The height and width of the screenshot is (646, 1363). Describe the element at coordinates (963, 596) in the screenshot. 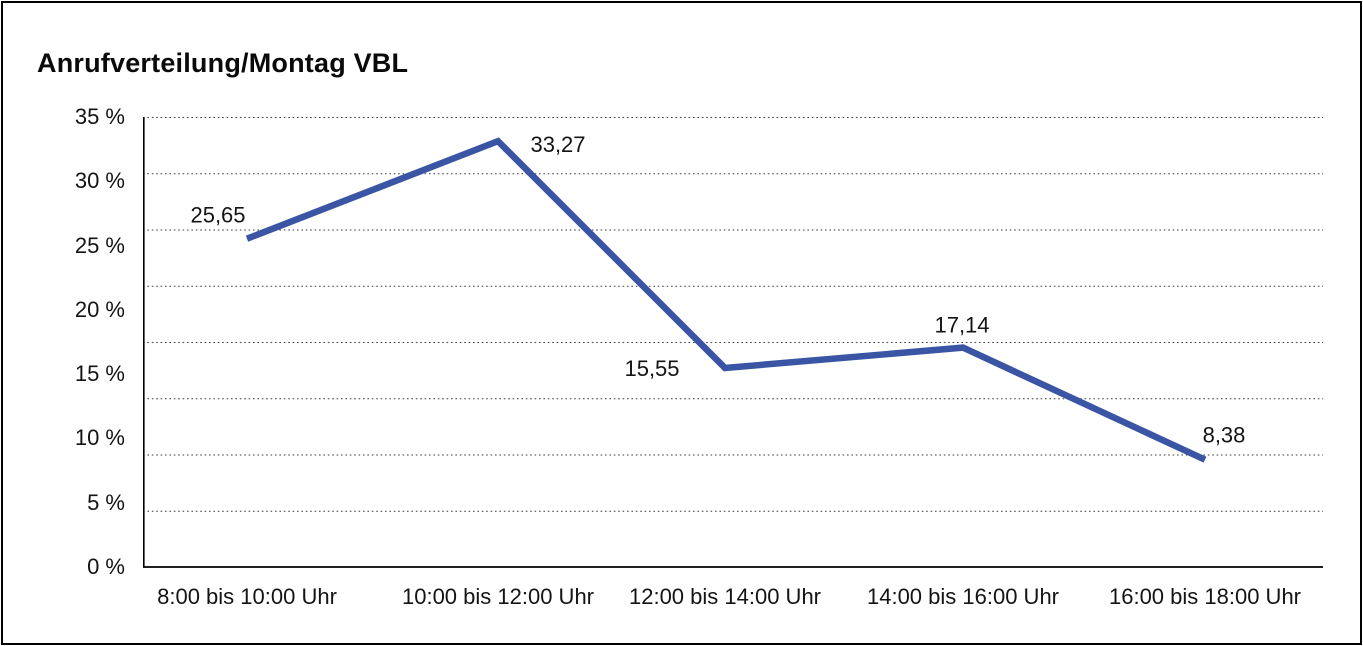

I see `x-tick-label: 14:00 bis 16:00 Uhr` at that location.